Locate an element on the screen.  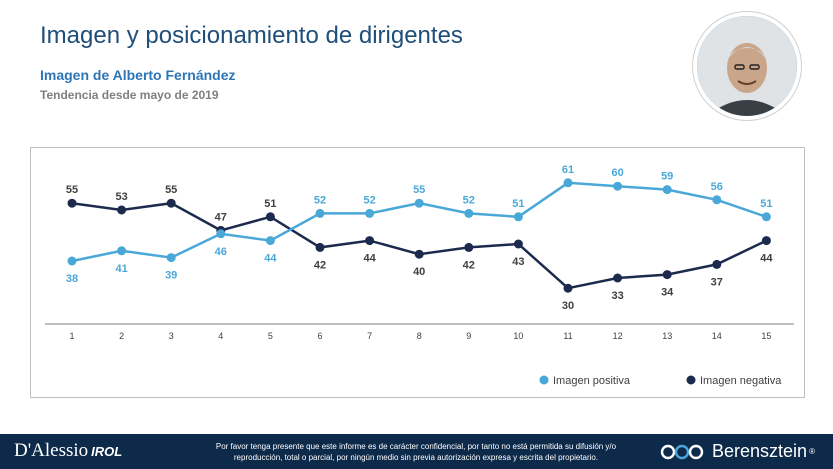
portrait-photo is located at coordinates (747, 66).